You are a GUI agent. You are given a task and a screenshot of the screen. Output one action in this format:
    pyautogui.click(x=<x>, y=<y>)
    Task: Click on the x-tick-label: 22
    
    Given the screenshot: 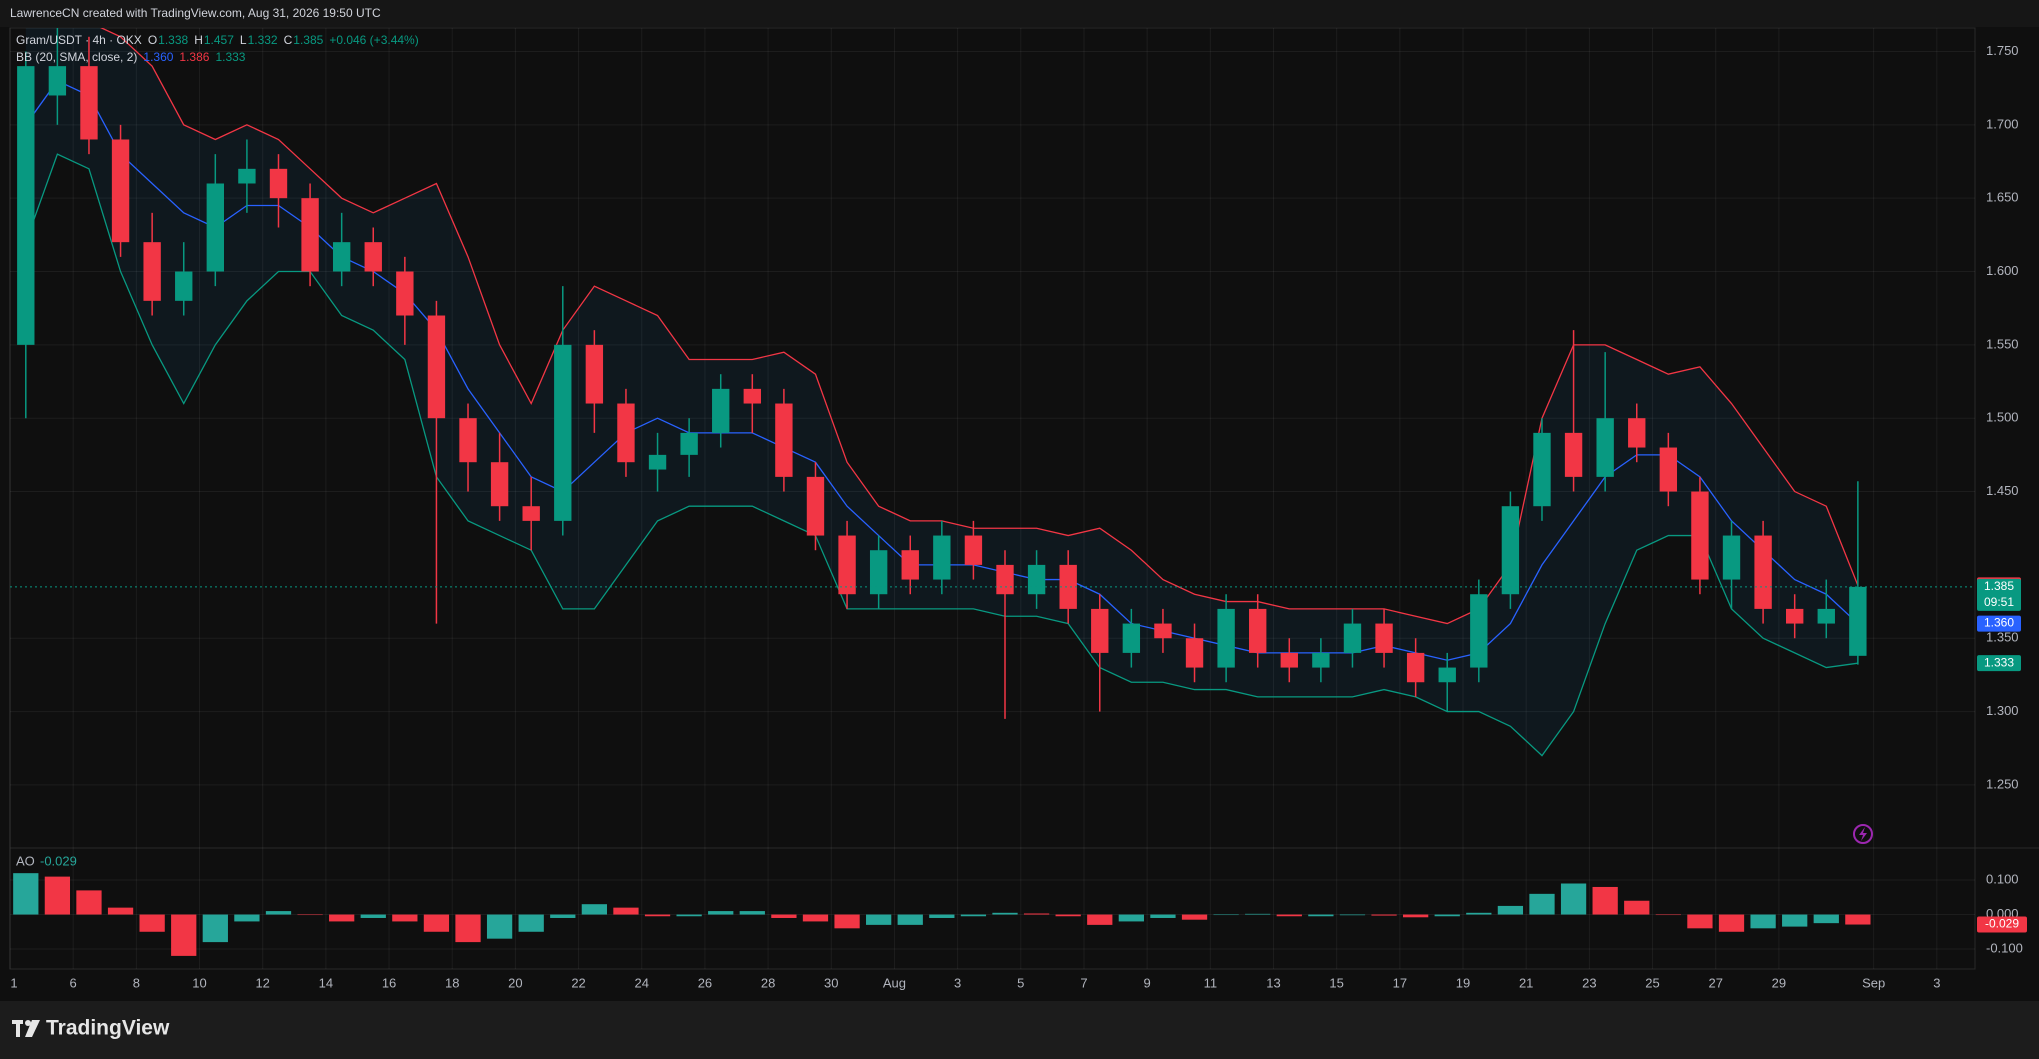 What is the action you would take?
    pyautogui.click(x=578, y=982)
    